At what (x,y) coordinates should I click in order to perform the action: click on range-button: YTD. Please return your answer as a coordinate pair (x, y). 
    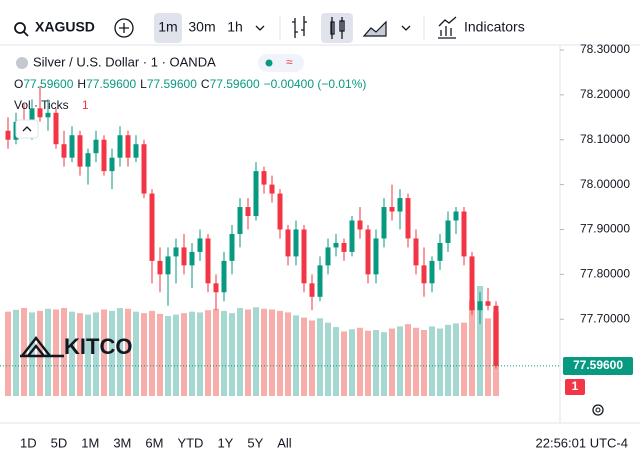
    Looking at the image, I should click on (190, 442).